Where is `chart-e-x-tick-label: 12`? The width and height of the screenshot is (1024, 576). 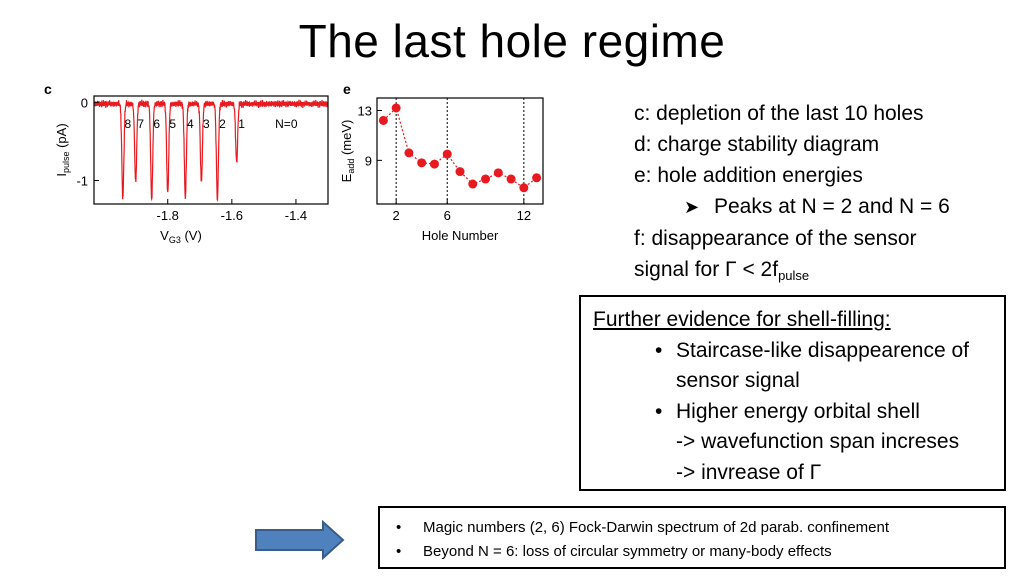
chart-e-x-tick-label: 12 is located at coordinates (524, 215).